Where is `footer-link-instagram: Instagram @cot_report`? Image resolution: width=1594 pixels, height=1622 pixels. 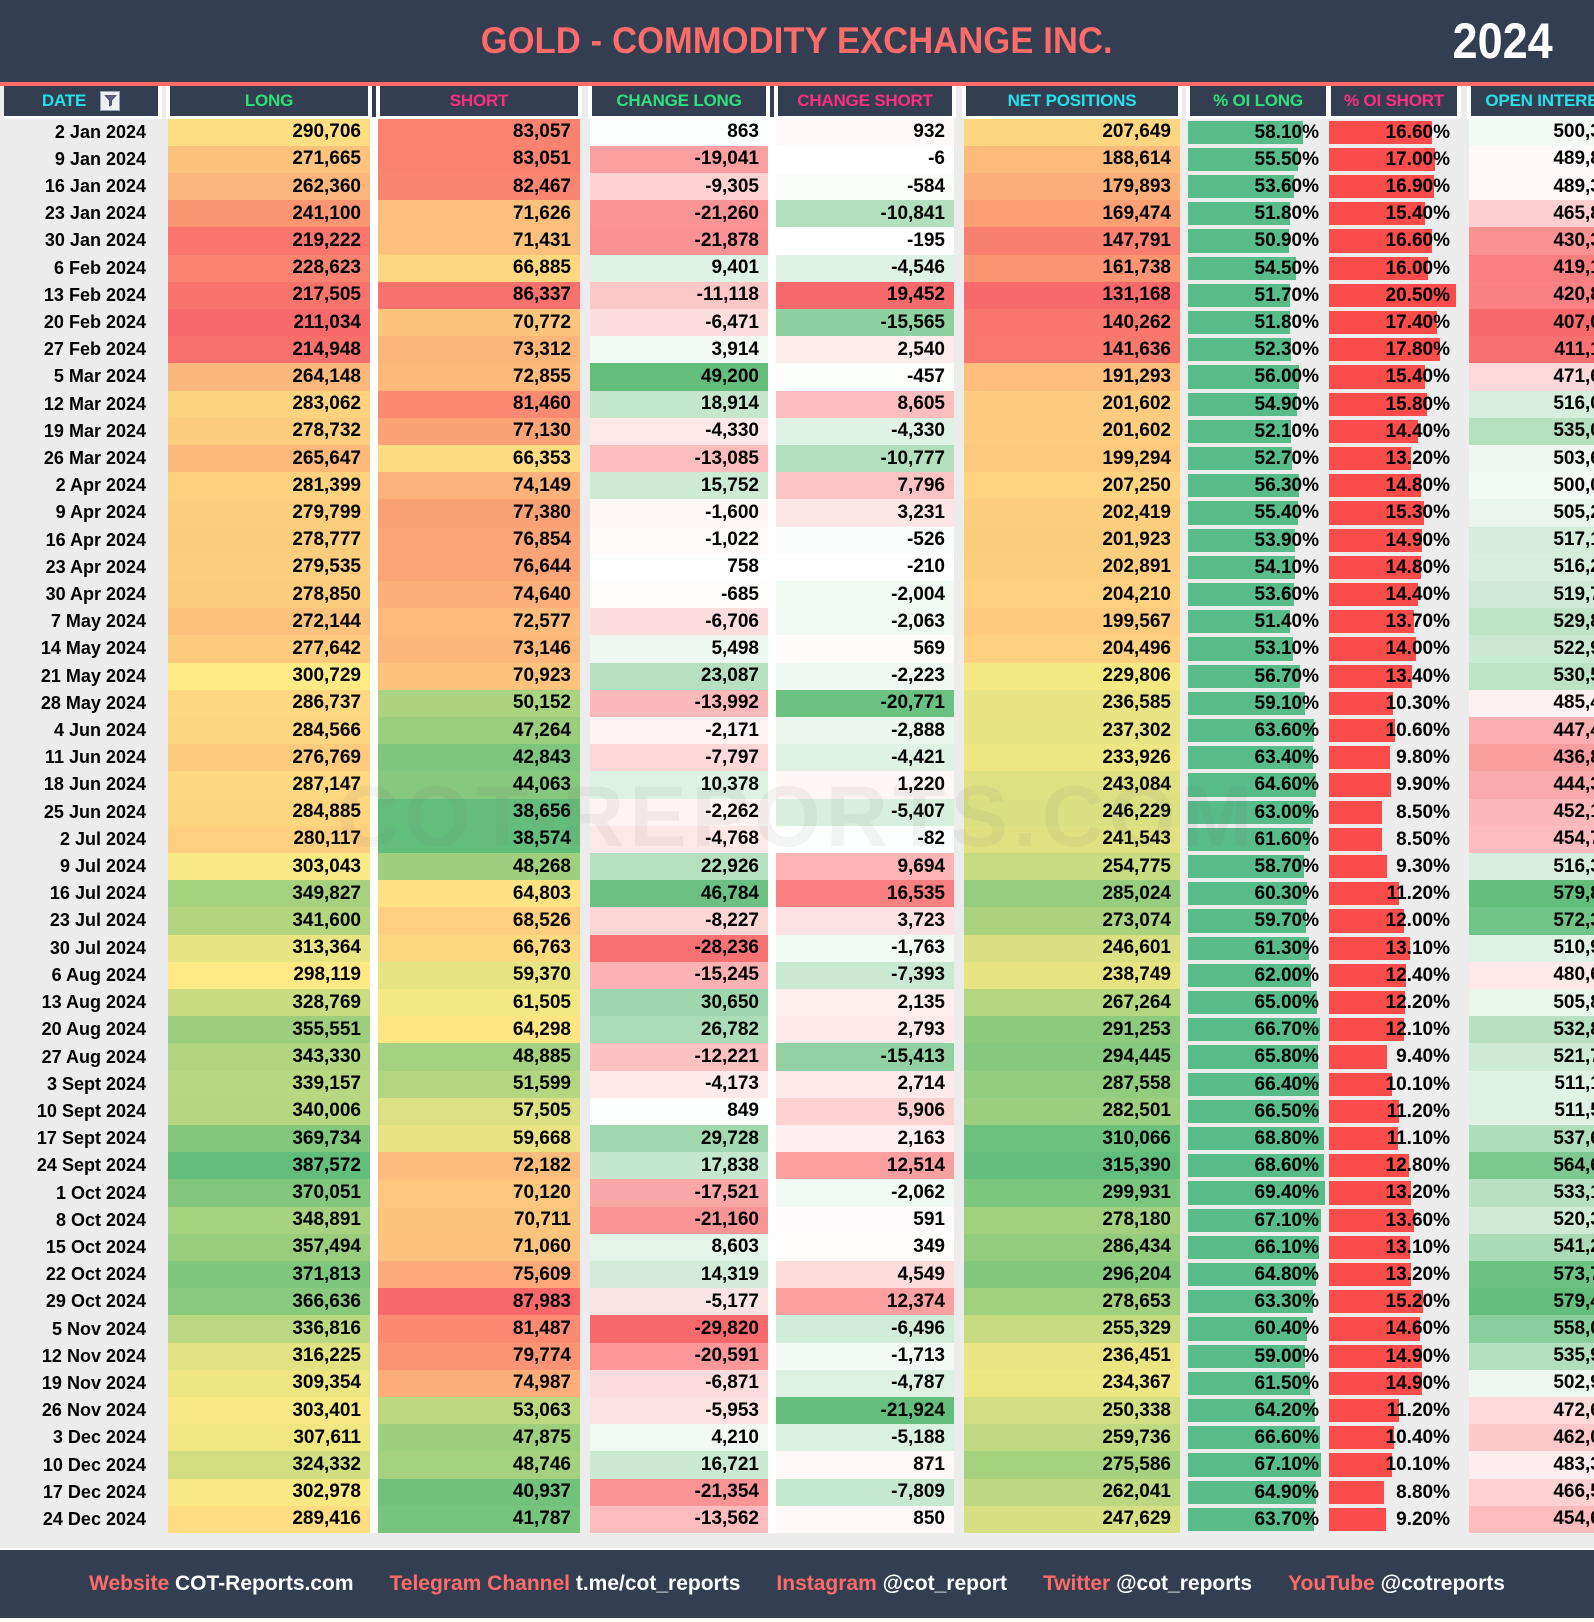
footer-link-instagram: Instagram @cot_report is located at coordinates (891, 1584).